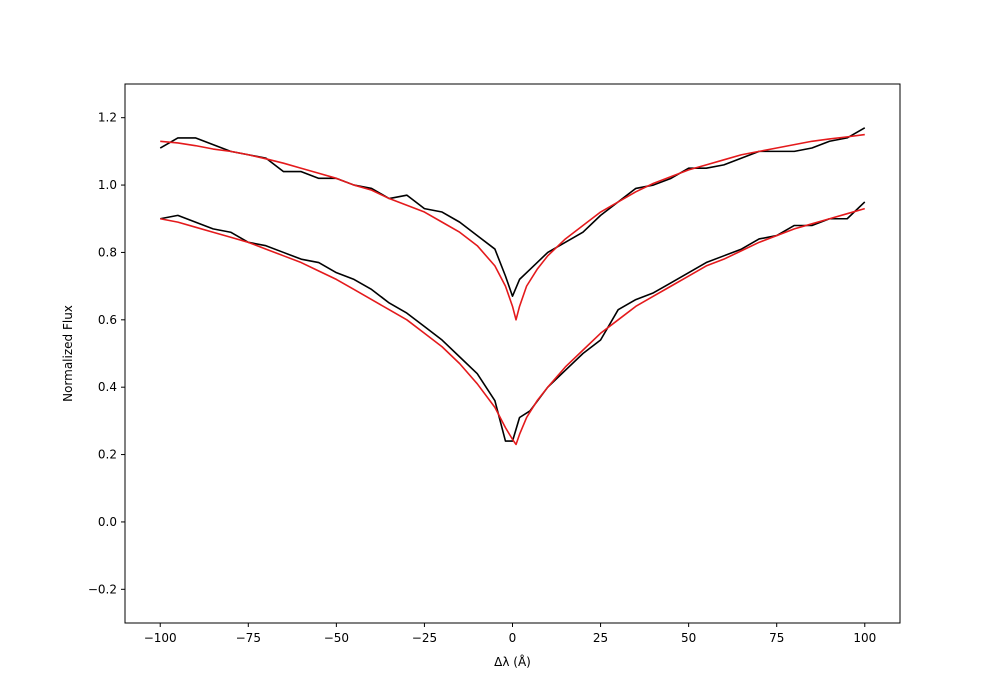 This screenshot has width=1000, height=700. Describe the element at coordinates (336, 638) in the screenshot. I see `x-tick-label: −50` at that location.